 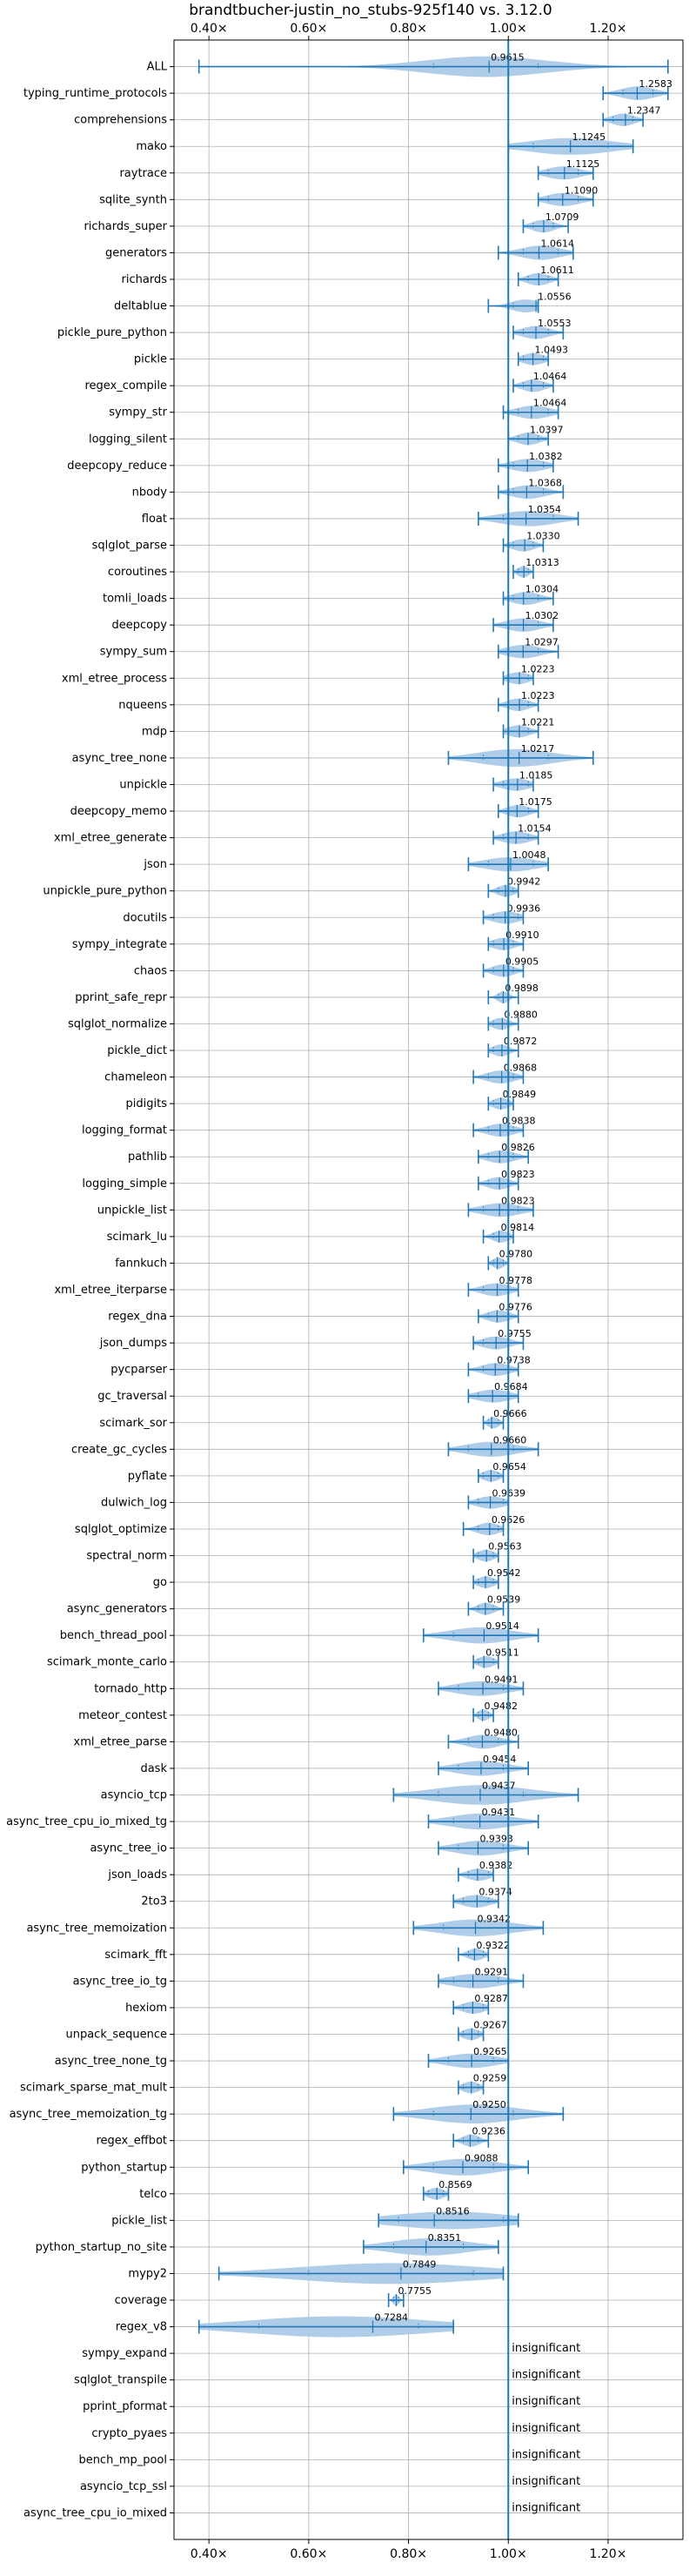 I want to click on value-label: 0.9942, so click(x=524, y=882).